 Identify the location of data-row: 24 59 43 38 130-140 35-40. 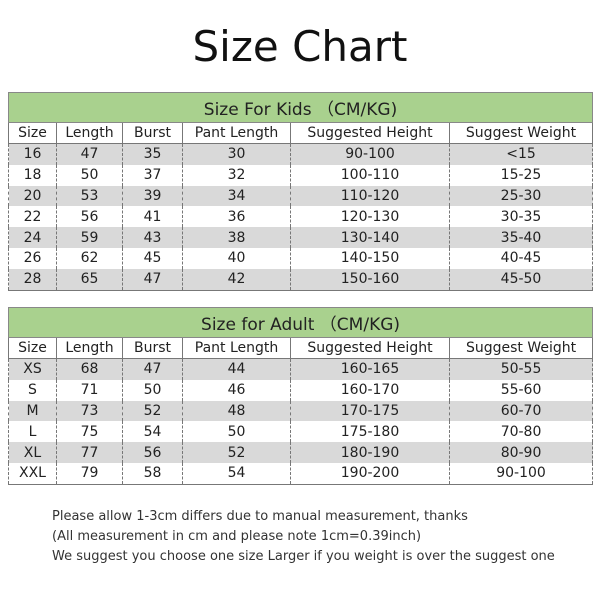
(301, 237).